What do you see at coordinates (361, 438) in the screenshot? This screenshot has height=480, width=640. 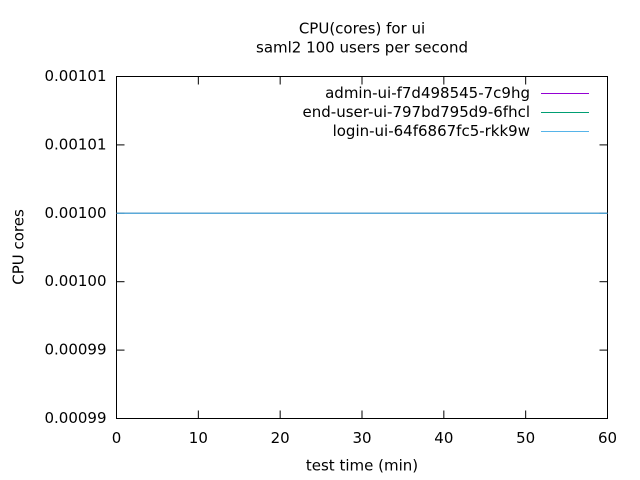 I see `x-tick-label: 30` at bounding box center [361, 438].